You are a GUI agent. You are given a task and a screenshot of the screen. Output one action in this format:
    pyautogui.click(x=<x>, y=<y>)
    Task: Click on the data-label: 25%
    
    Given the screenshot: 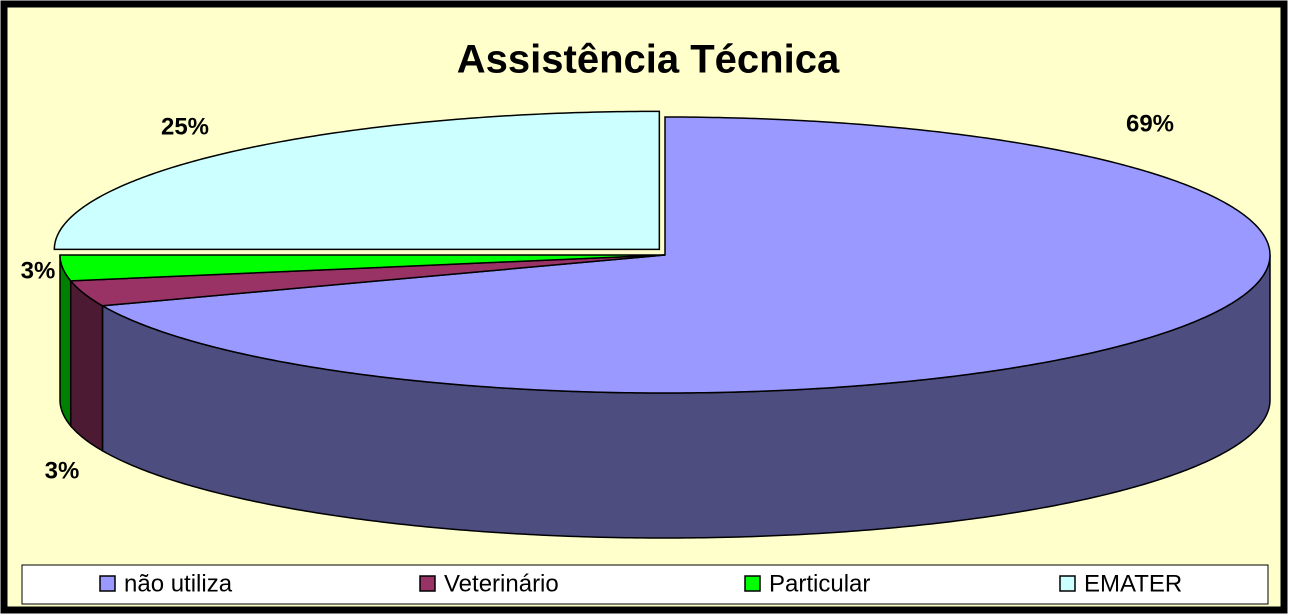 What is the action you would take?
    pyautogui.click(x=185, y=126)
    